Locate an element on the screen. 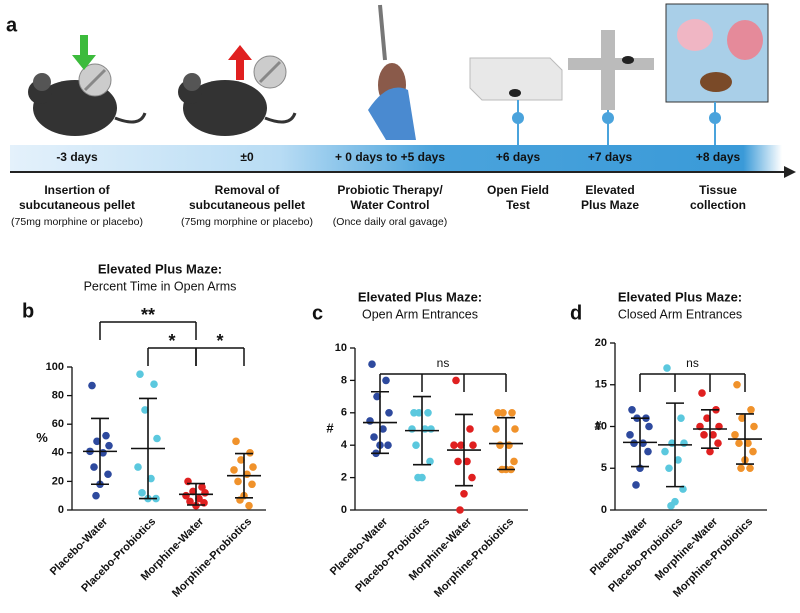 This screenshot has width=800, height=613. x-tick-label: Morphine-Water is located at coordinates (687, 549).